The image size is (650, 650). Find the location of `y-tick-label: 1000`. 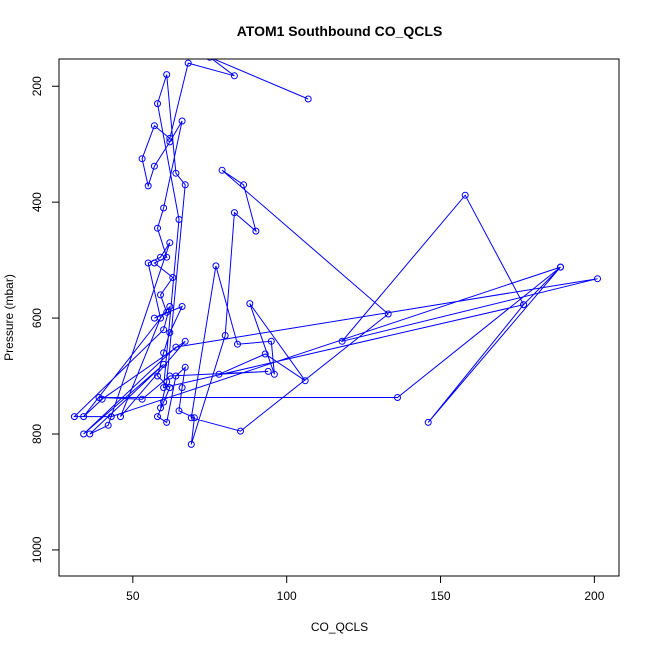

y-tick-label: 1000 is located at coordinates (37, 549).